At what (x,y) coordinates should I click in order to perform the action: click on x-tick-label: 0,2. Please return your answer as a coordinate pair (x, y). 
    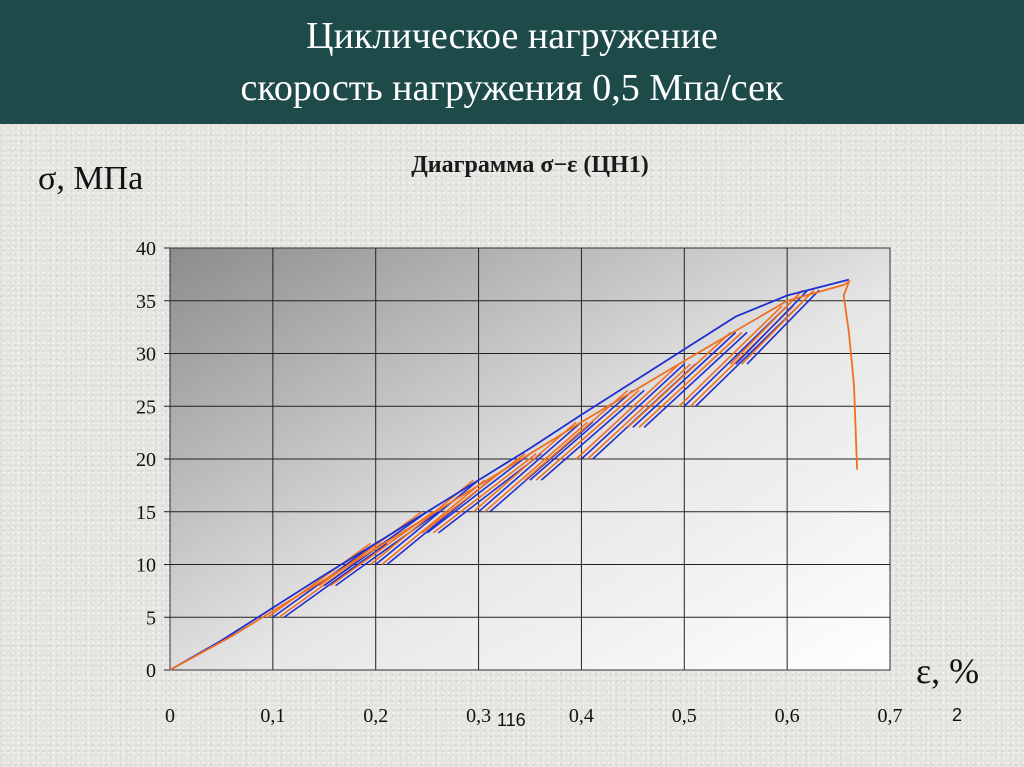
    Looking at the image, I should click on (375, 716).